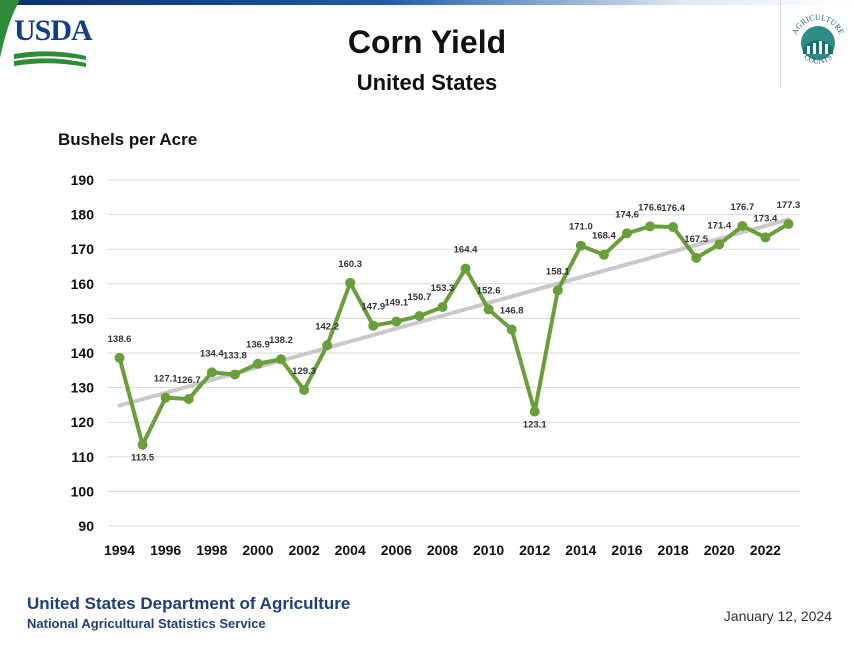  Describe the element at coordinates (304, 371) in the screenshot. I see `data-label: 129.3` at that location.